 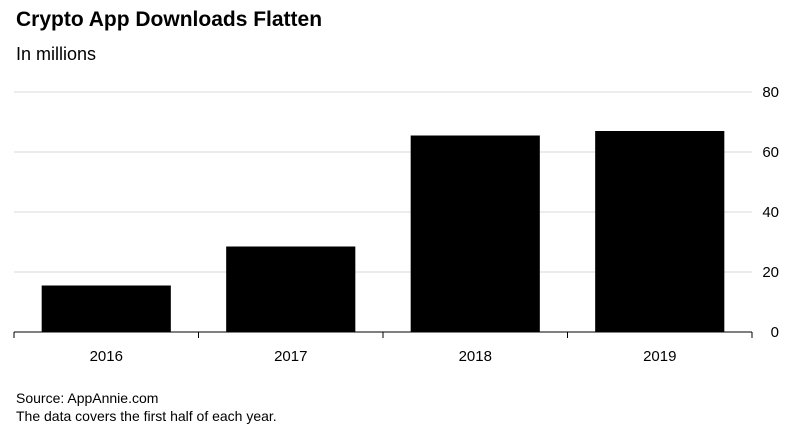 I want to click on y-tick-label-20: 20, so click(x=770, y=272).